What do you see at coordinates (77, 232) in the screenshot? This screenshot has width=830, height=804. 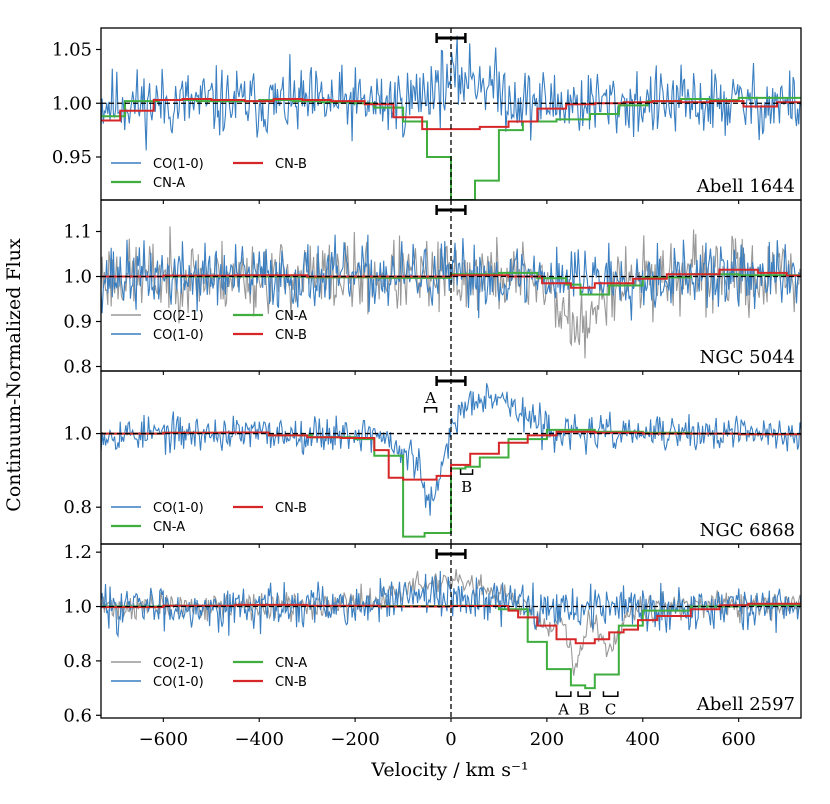 I see `y-tick-label: 1.1` at bounding box center [77, 232].